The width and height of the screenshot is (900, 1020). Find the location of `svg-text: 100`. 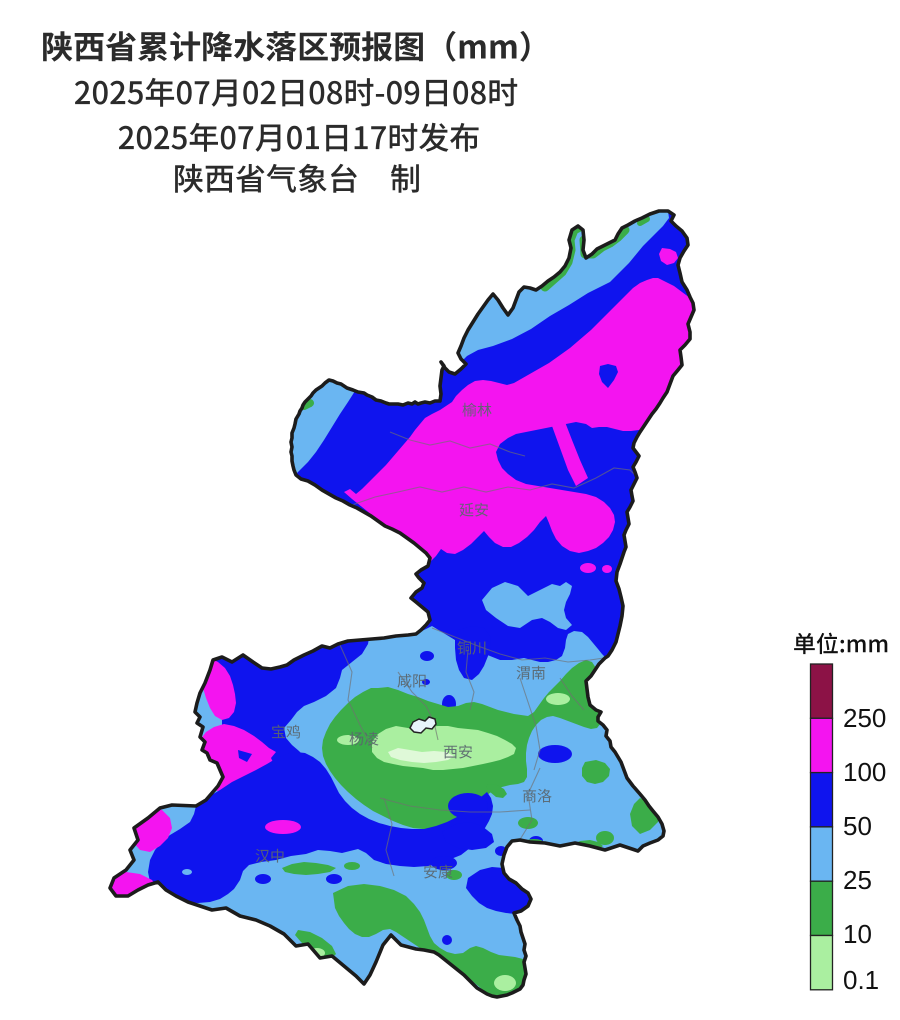

svg-text: 100 is located at coordinates (864, 772).